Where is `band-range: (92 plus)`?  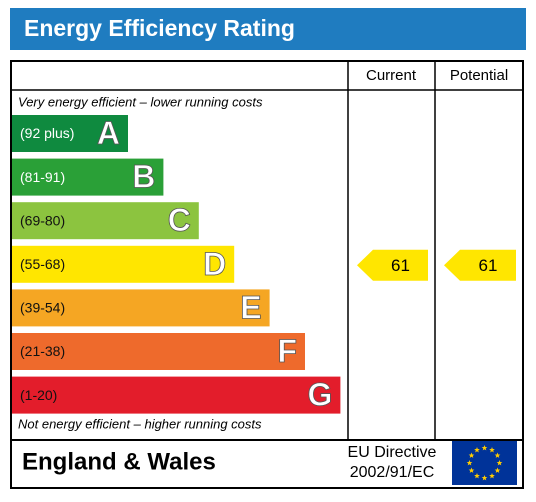 band-range: (92 plus) is located at coordinates (47, 133).